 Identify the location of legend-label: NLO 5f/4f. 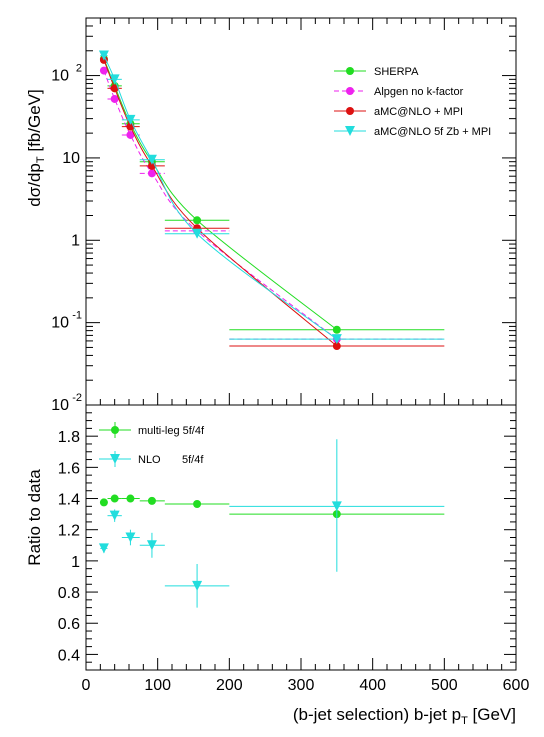
(171, 460).